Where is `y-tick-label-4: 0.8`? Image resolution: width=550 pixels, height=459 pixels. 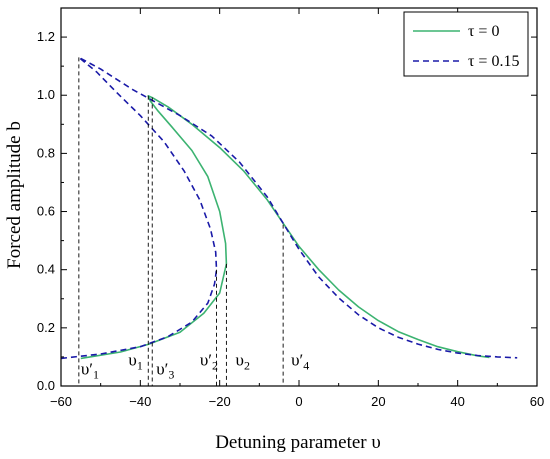 y-tick-label-4: 0.8 is located at coordinates (46, 152).